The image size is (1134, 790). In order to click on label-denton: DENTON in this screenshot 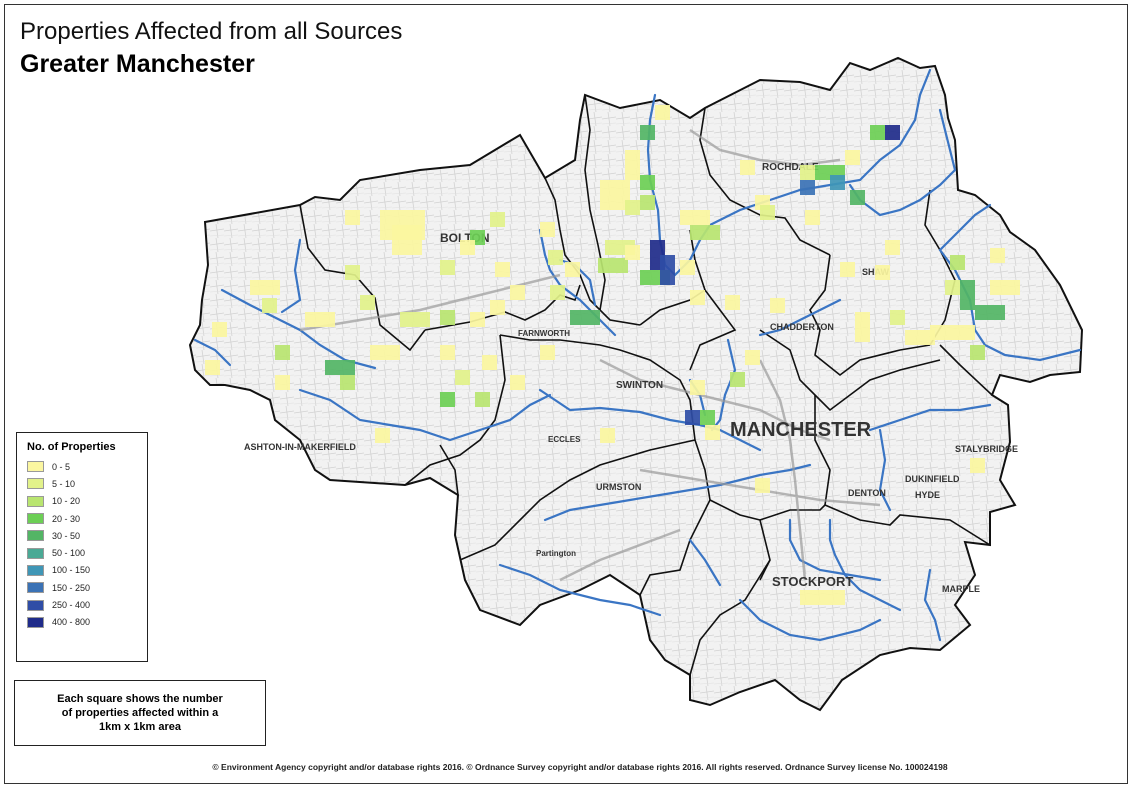, I will do `click(867, 493)`.